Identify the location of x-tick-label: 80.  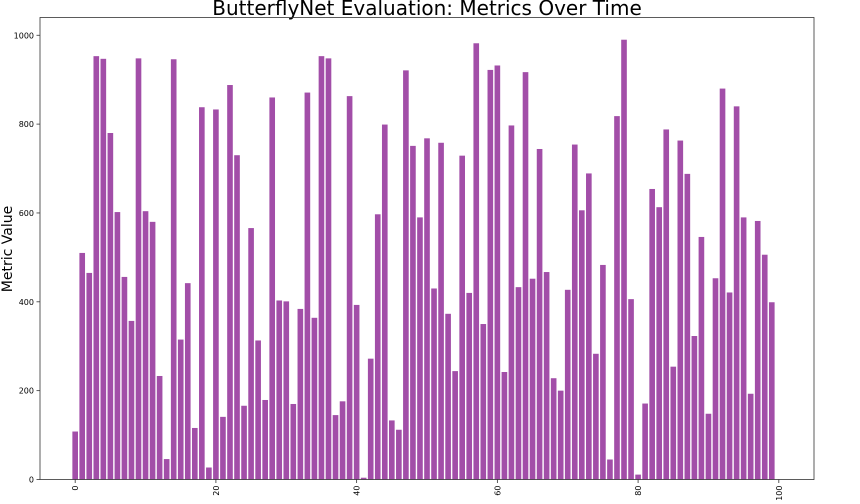
(638, 491).